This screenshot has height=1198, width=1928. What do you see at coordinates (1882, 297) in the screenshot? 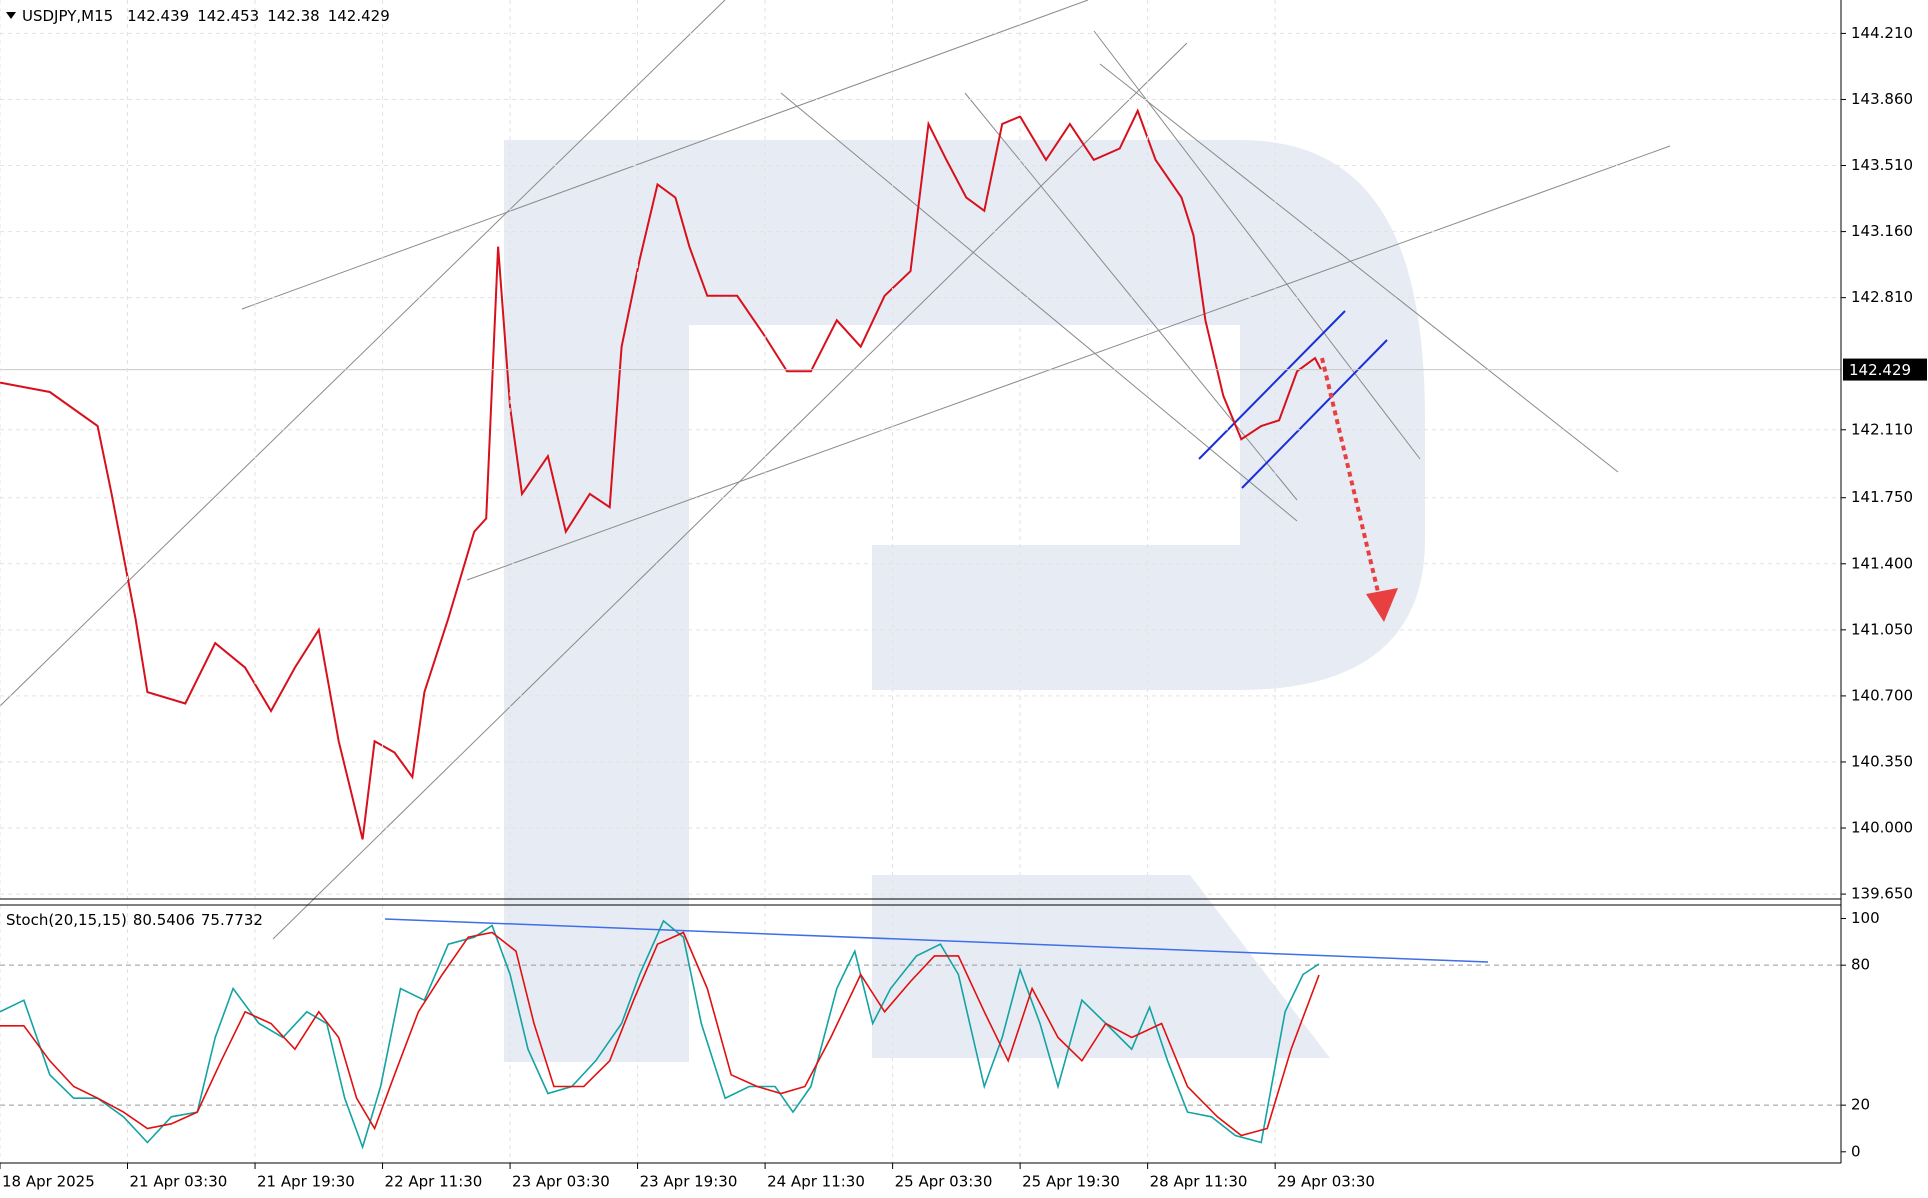
I see `y-tick-label: 142.810` at bounding box center [1882, 297].